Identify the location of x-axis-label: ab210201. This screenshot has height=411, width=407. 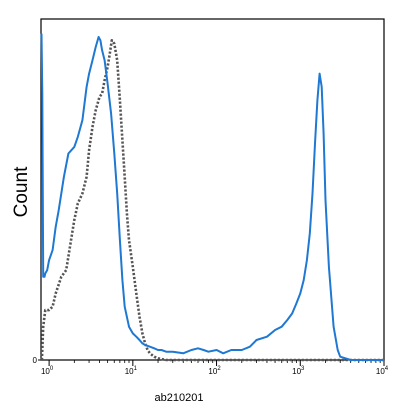
(179, 398).